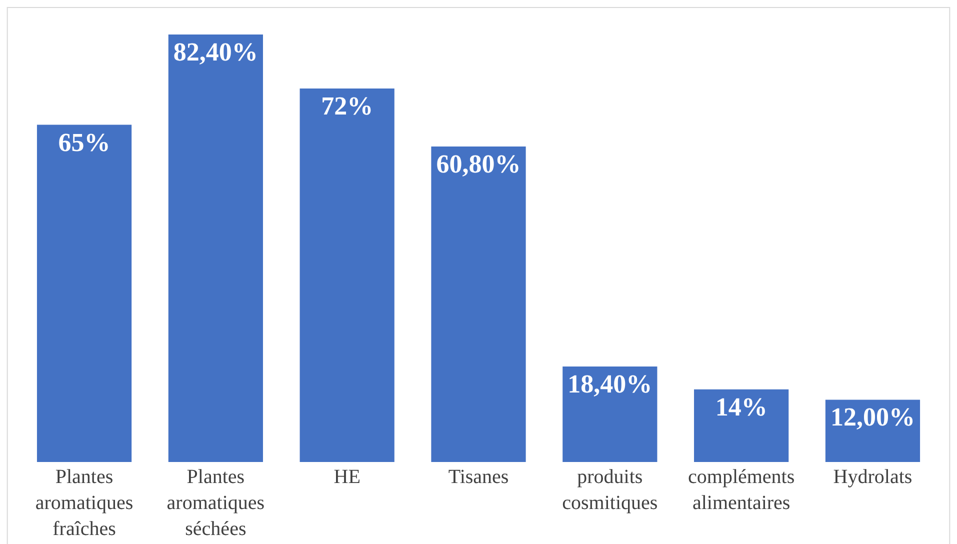 The width and height of the screenshot is (957, 544). I want to click on x-tick-label: Plantes aromatiques fraîches, so click(84, 503).